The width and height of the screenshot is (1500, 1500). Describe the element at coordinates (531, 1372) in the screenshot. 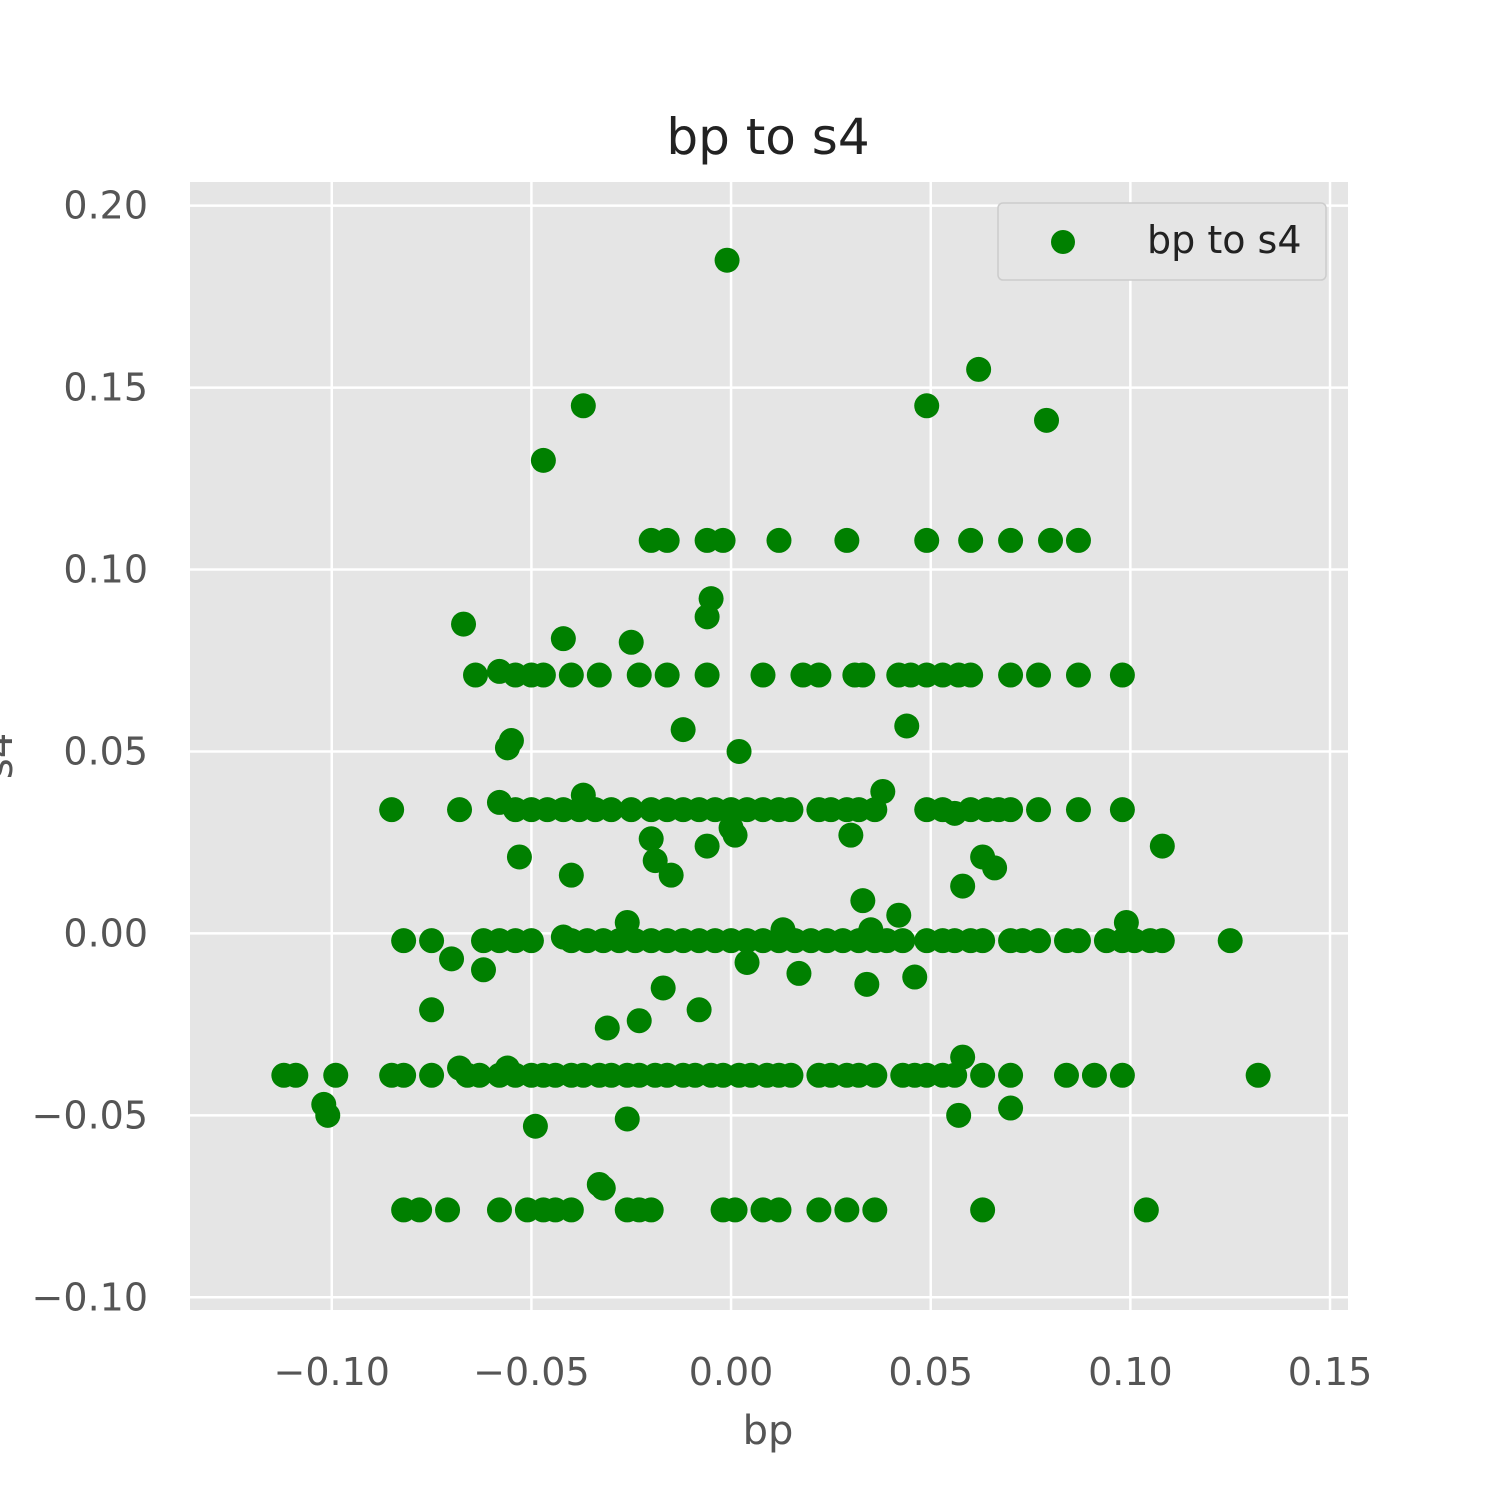

I see `x-tick-label: −0.05` at that location.